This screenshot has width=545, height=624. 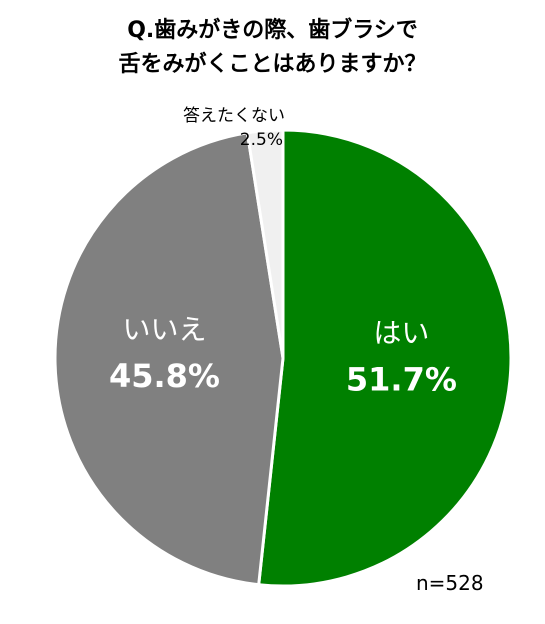 I want to click on slice-label-no: いいえ, so click(x=164, y=329).